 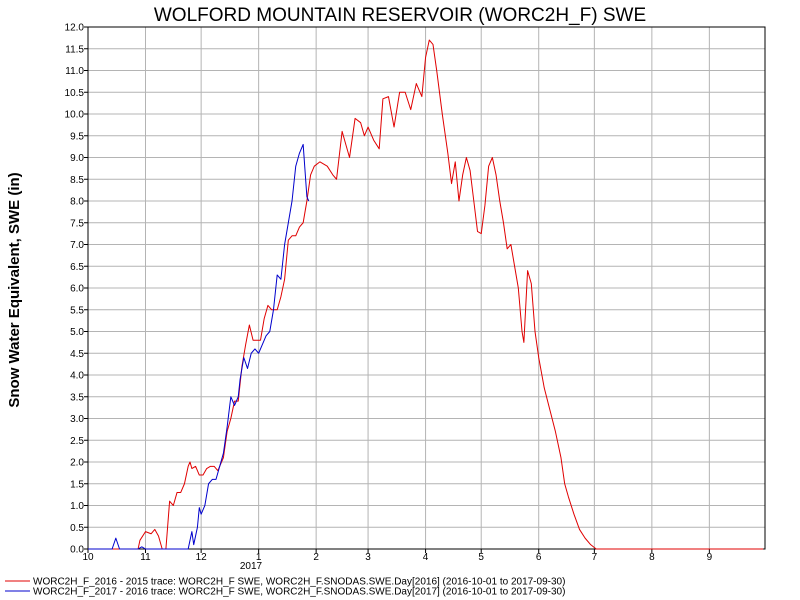 What do you see at coordinates (77, 550) in the screenshot?
I see `y-tick-label: 0.0` at bounding box center [77, 550].